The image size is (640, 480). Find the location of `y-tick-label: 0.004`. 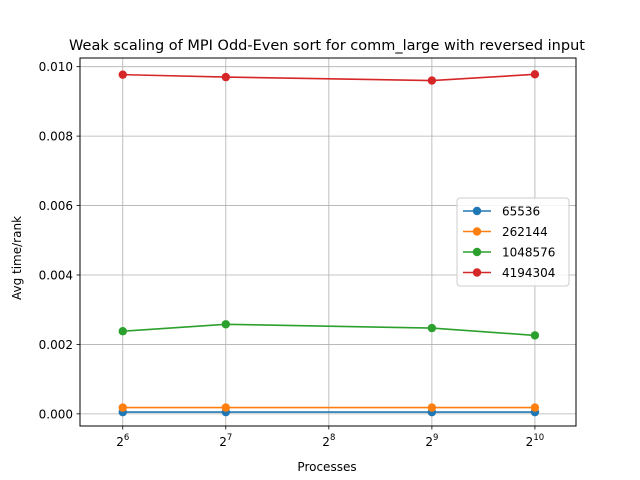

y-tick-label: 0.004 is located at coordinates (56, 275).